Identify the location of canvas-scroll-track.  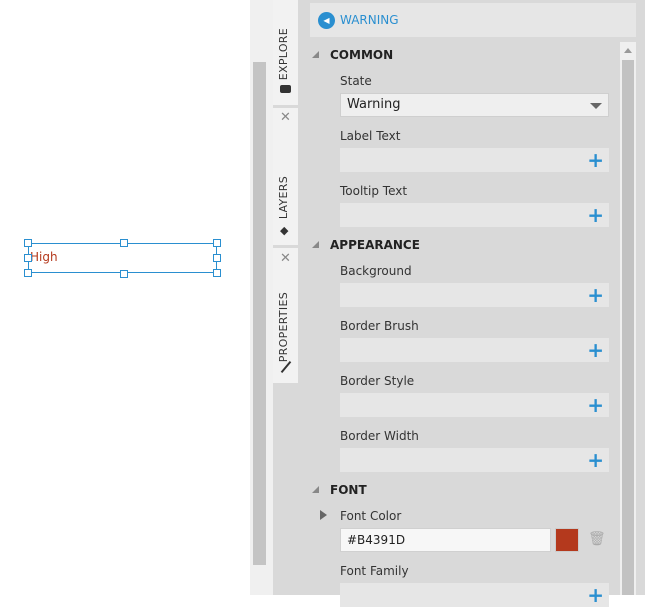
(261, 297).